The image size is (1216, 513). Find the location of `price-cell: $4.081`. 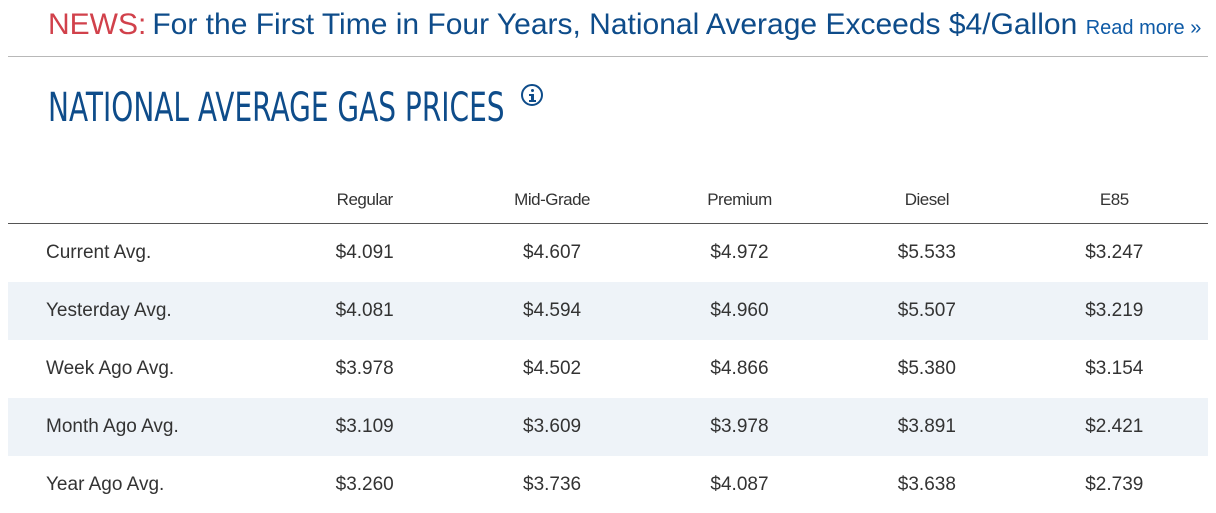

price-cell: $4.081 is located at coordinates (365, 311).